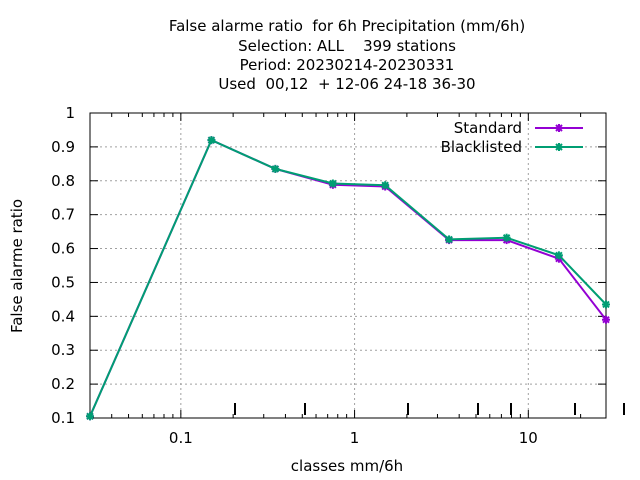 This screenshot has width=640, height=480. What do you see at coordinates (488, 128) in the screenshot?
I see `legend-label-standard: Standard` at bounding box center [488, 128].